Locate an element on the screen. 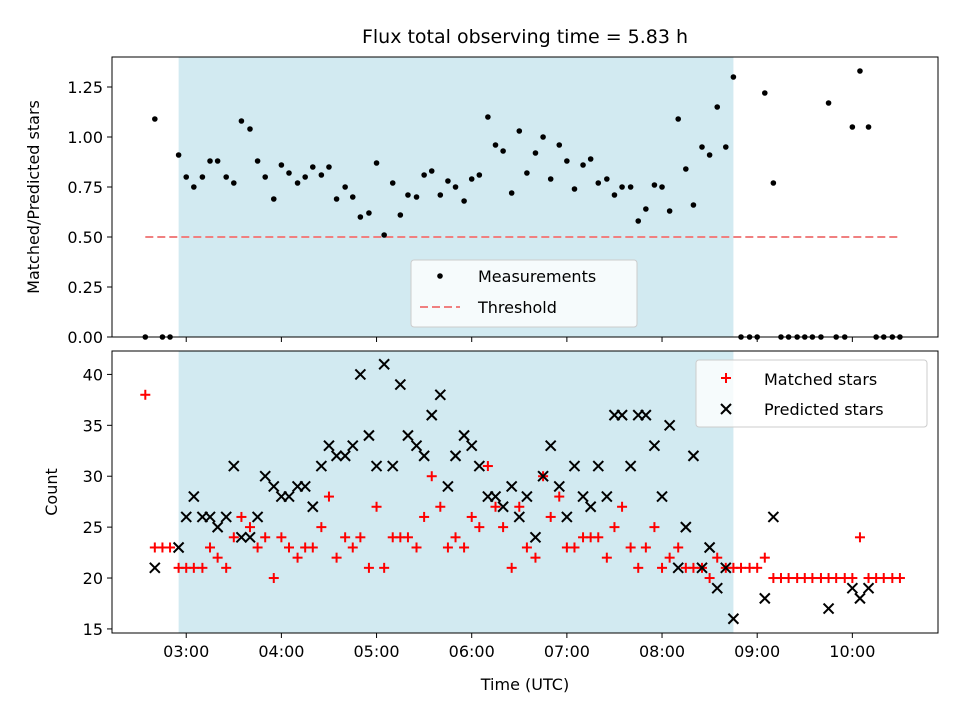 Image resolution: width=960 pixels, height=720 pixels. y-tick-label: 0.75 is located at coordinates (85, 187).